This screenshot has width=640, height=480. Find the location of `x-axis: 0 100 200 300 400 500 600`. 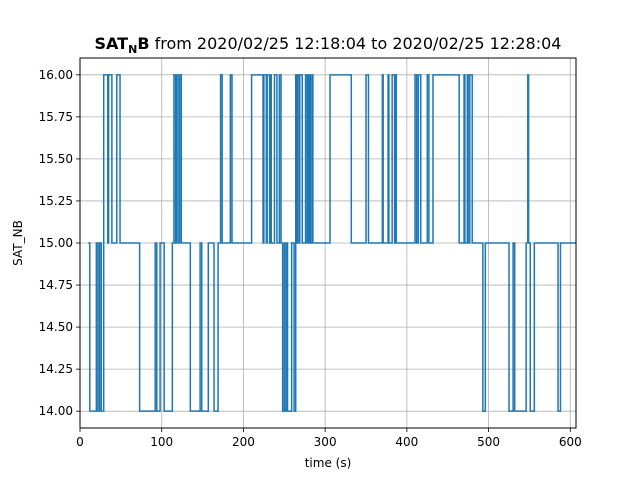

x-axis: 0 100 200 300 400 500 600 is located at coordinates (329, 438).